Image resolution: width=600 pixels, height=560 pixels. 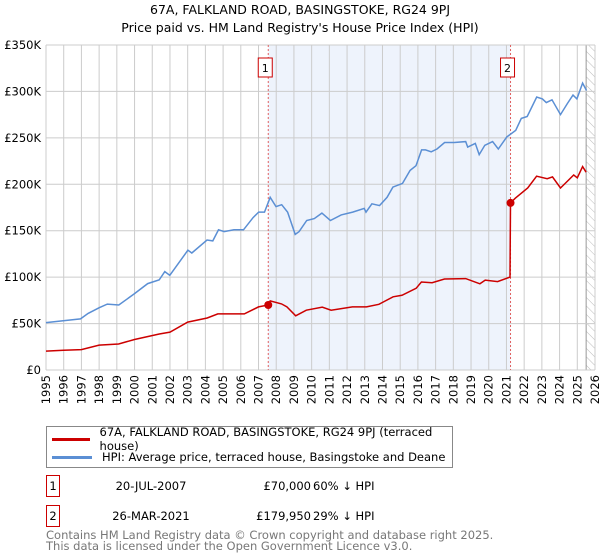 What do you see at coordinates (524, 389) in the screenshot?
I see `x-tick-label: 2022` at bounding box center [524, 389].